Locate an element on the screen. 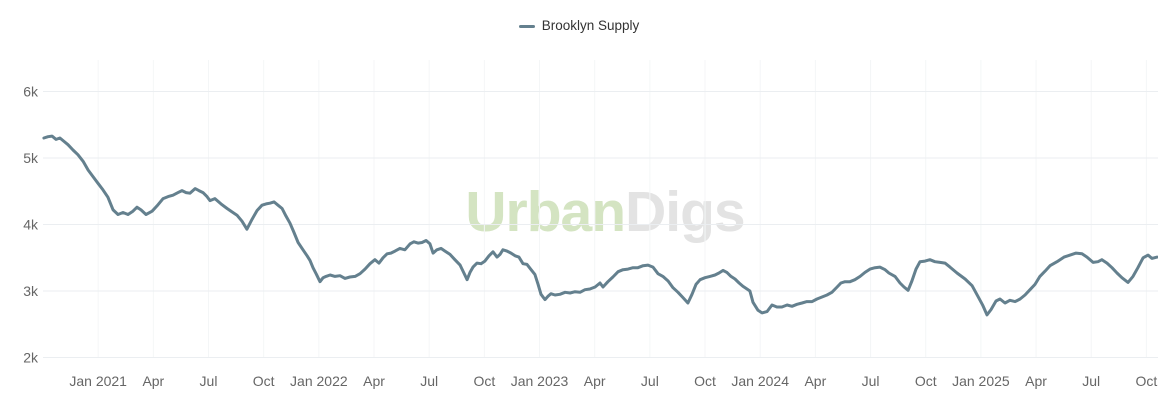  x-tick-label: Jan 2023 is located at coordinates (540, 381).